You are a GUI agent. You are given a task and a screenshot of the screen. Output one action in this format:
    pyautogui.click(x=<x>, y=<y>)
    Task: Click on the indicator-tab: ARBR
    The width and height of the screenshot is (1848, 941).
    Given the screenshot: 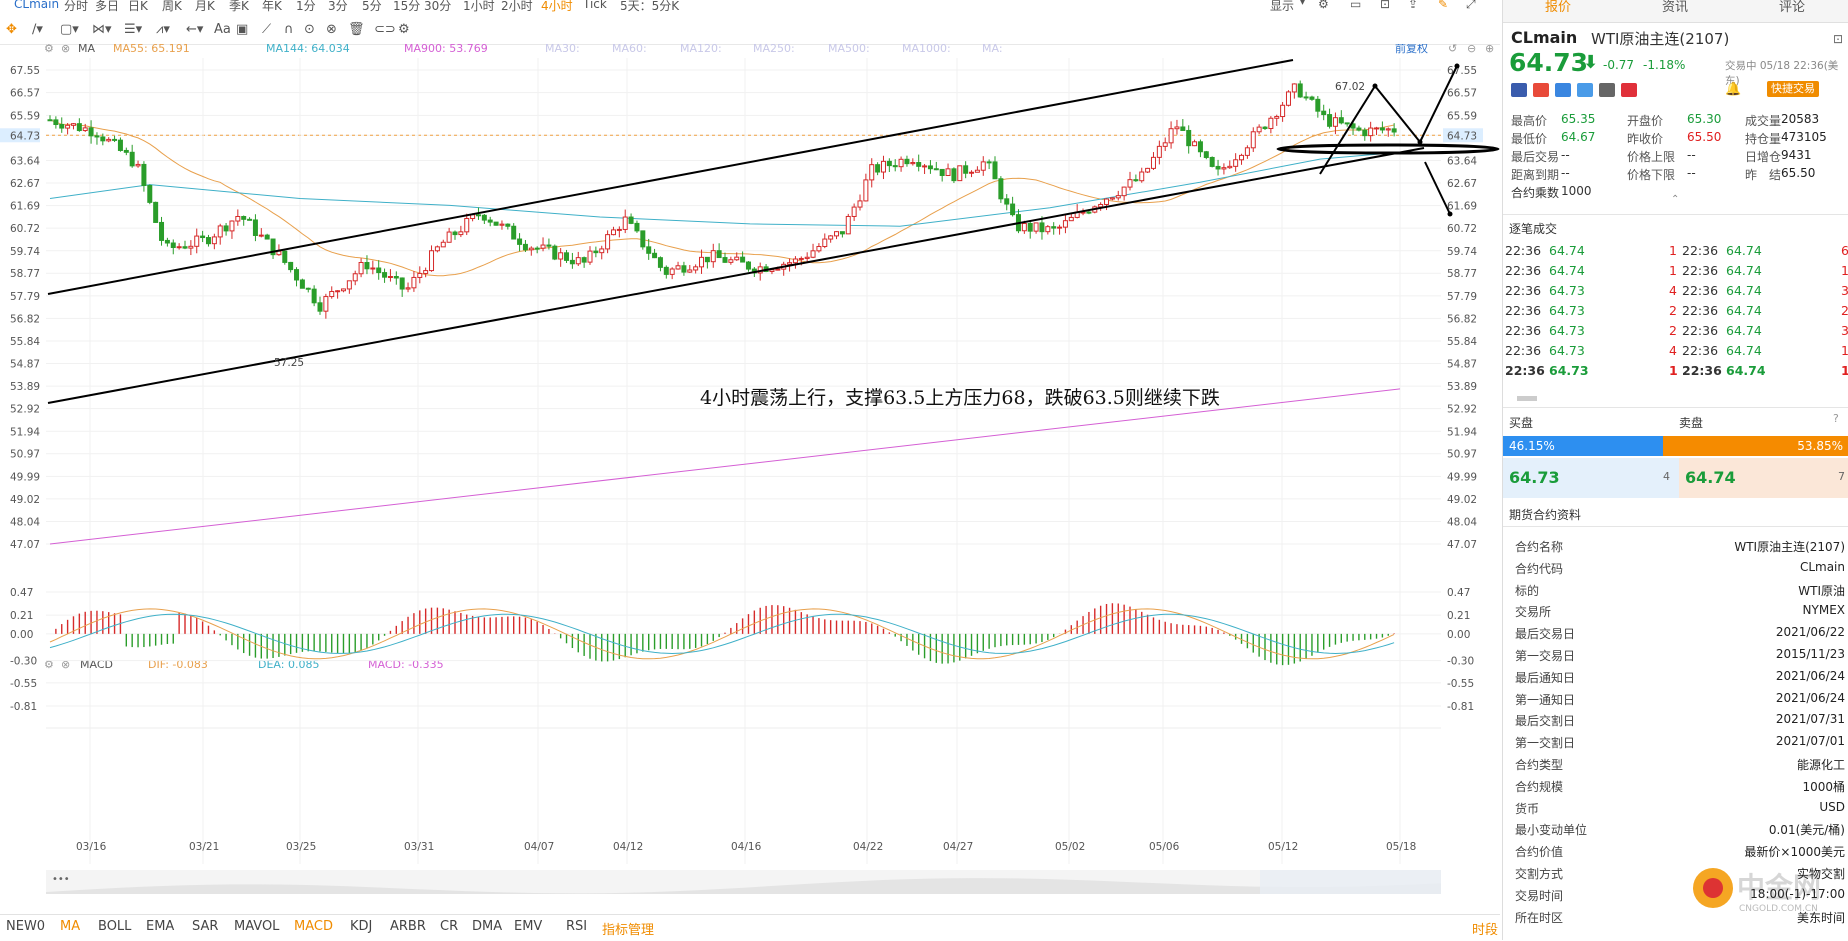 What is the action you would take?
    pyautogui.click(x=408, y=926)
    